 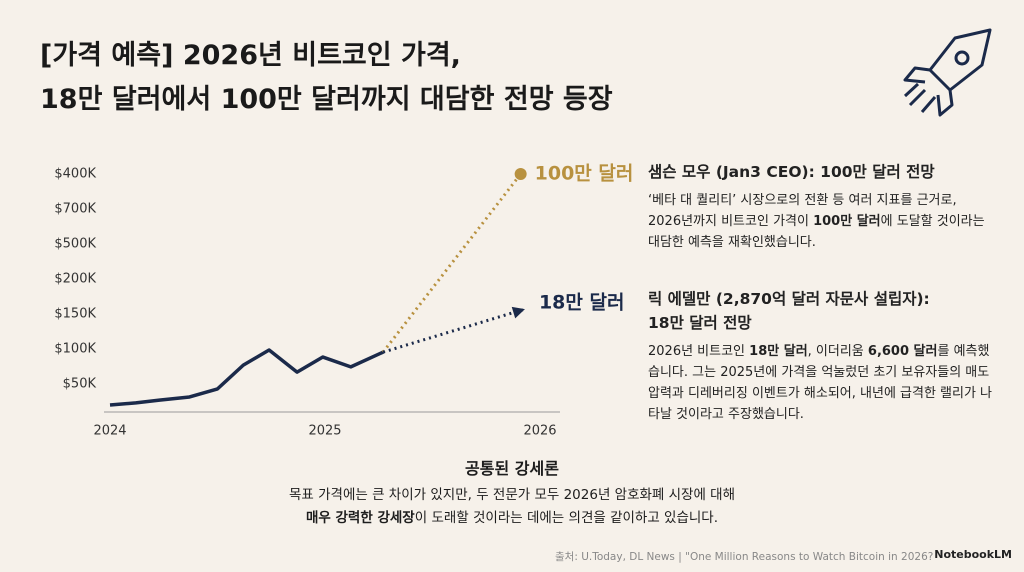 I want to click on x-tick-label: 2025, so click(x=324, y=431).